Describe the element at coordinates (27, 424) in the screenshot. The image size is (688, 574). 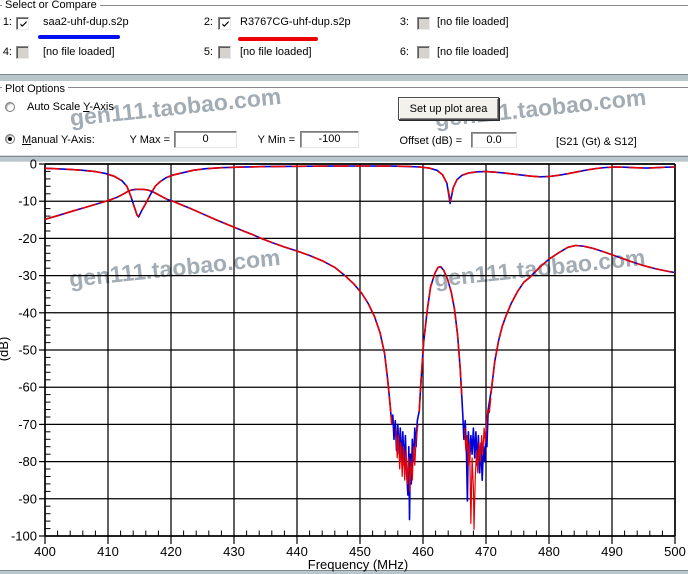
I see `svg-text: -70` at that location.